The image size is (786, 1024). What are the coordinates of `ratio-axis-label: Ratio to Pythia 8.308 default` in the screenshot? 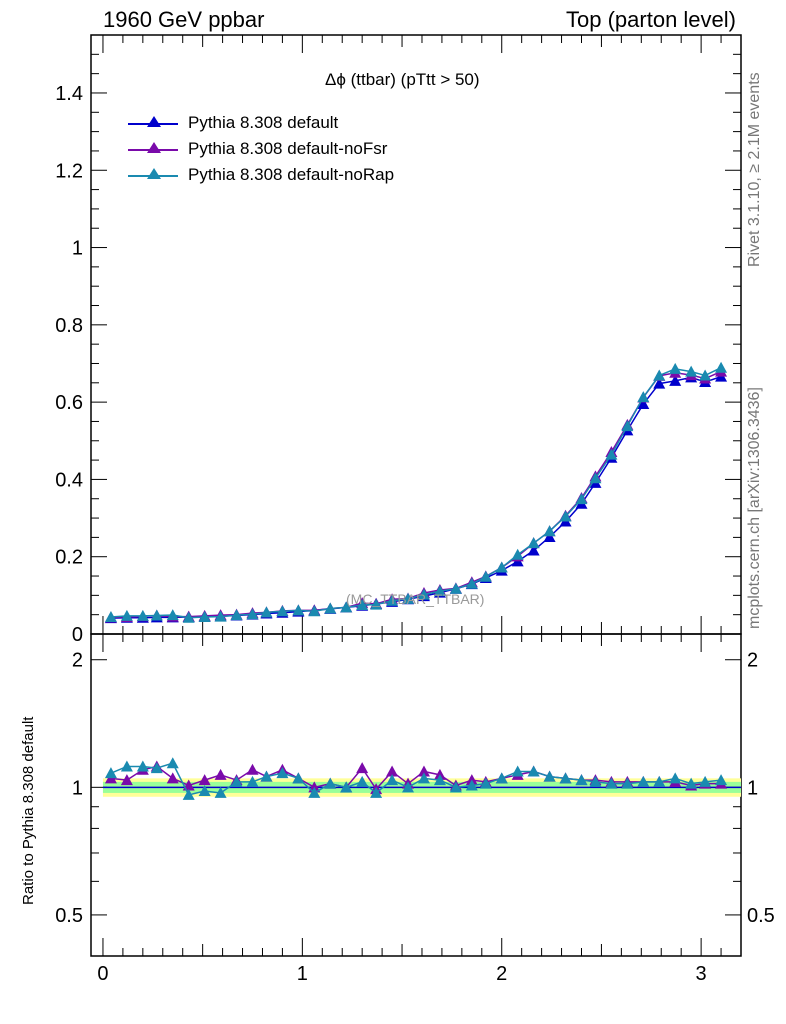 It's located at (28, 810).